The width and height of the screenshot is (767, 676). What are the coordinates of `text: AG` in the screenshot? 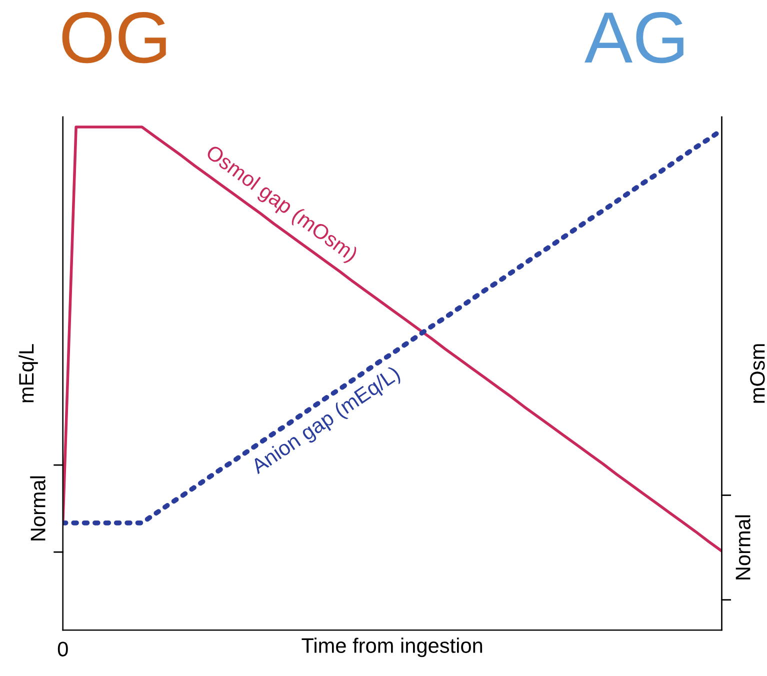 It's located at (634, 38).